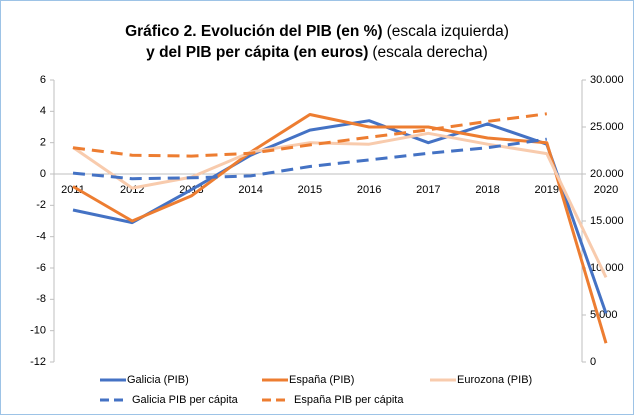 The image size is (634, 415). I want to click on x-tick-label: 2020, so click(606, 190).